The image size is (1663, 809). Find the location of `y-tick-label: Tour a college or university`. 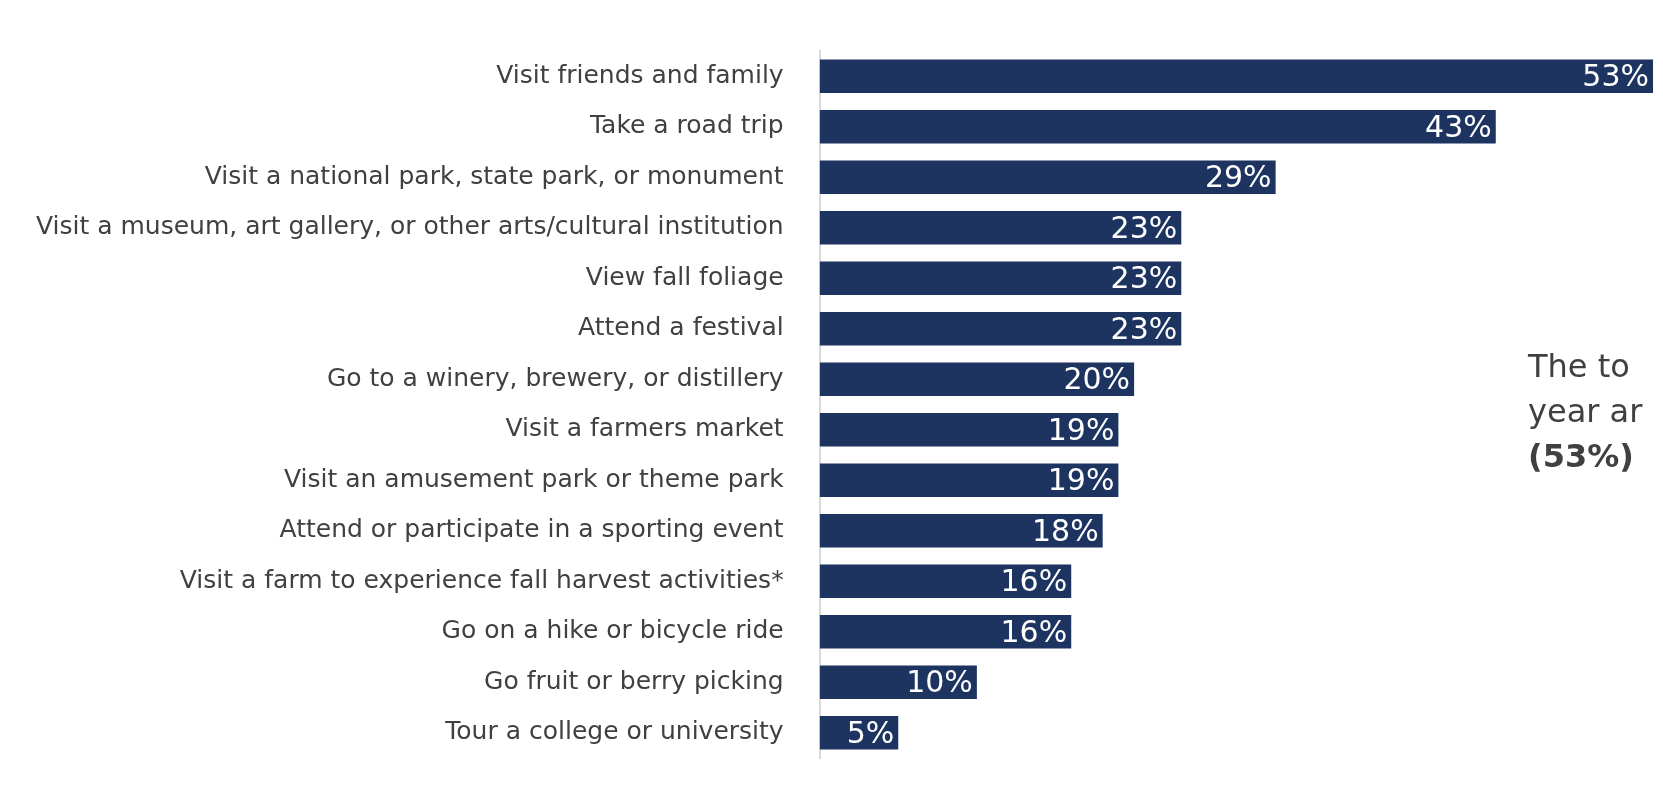

y-tick-label: Tour a college or university is located at coordinates (614, 731).